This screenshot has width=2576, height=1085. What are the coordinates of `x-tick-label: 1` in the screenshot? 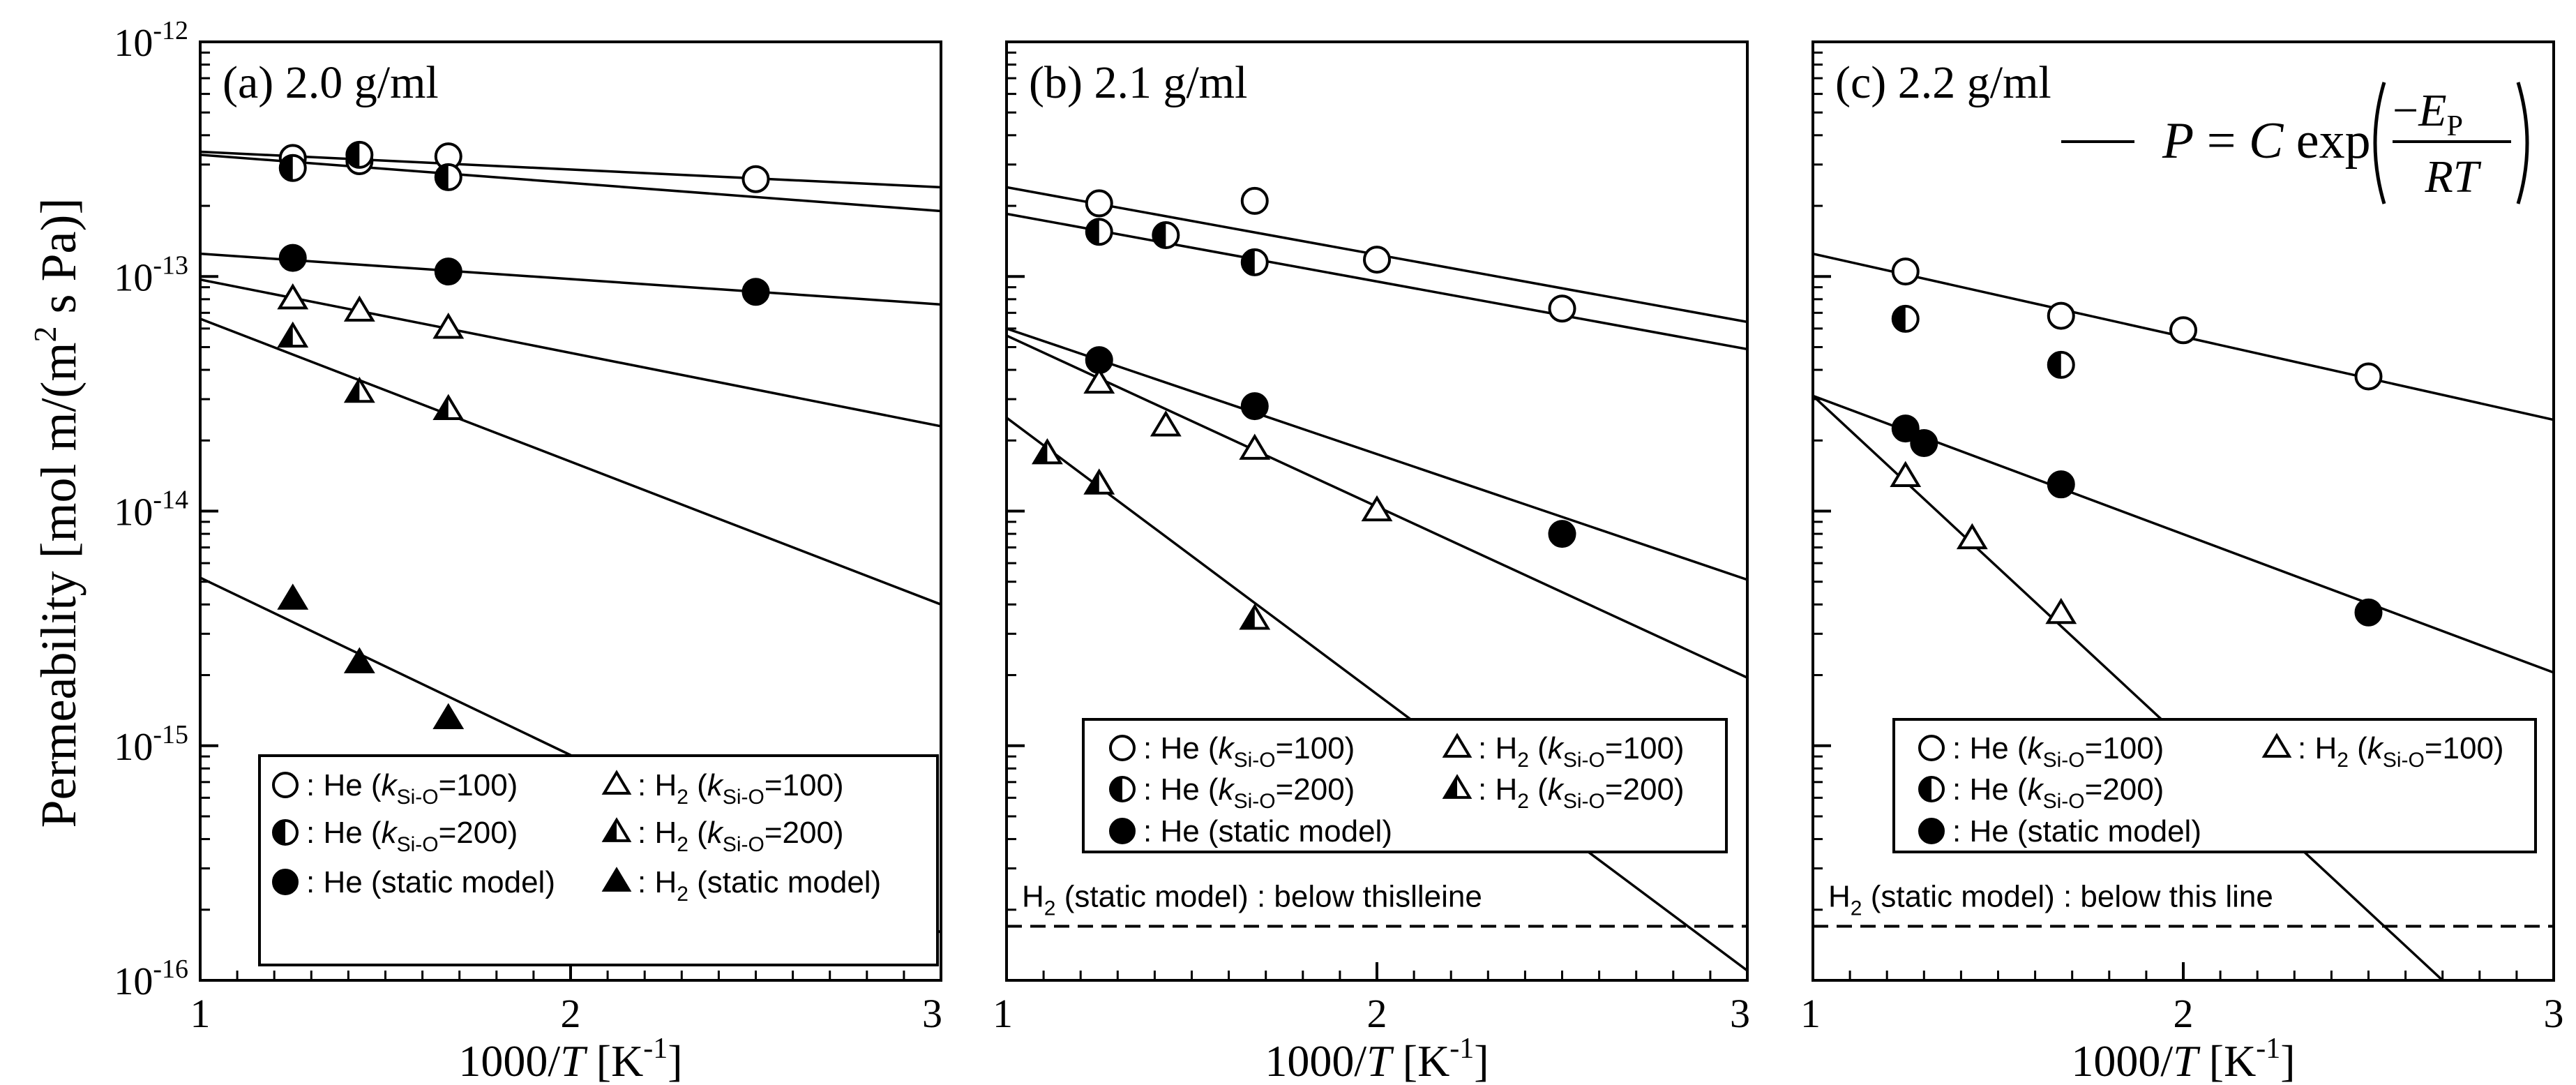 It's located at (200, 1013).